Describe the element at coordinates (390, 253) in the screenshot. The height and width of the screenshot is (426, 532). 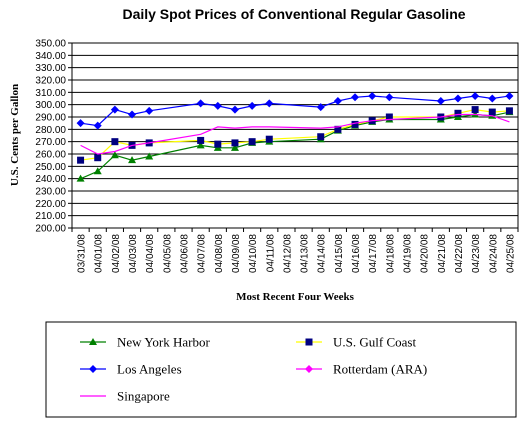
I see `x-tick-label: 04/18/08` at that location.